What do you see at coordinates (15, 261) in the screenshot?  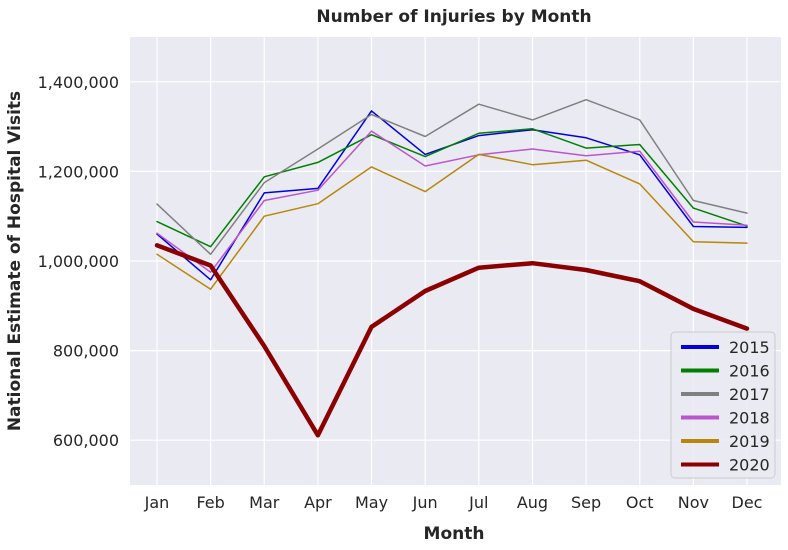 I see `y-axis-label: National Estimate of Hospital Visits` at bounding box center [15, 261].